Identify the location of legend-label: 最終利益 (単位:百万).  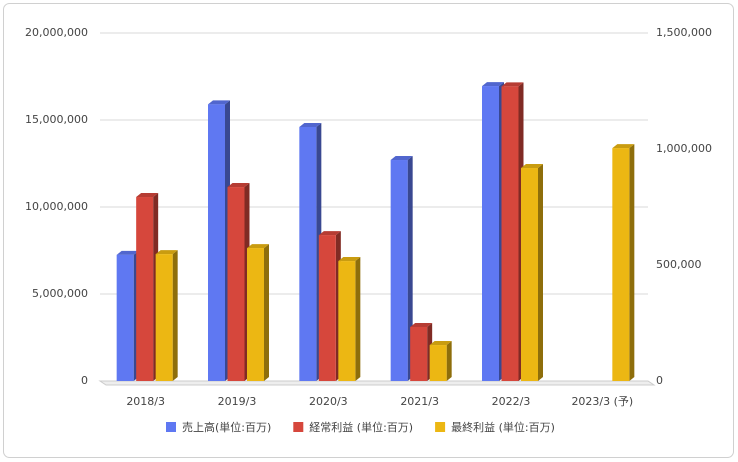
(503, 427).